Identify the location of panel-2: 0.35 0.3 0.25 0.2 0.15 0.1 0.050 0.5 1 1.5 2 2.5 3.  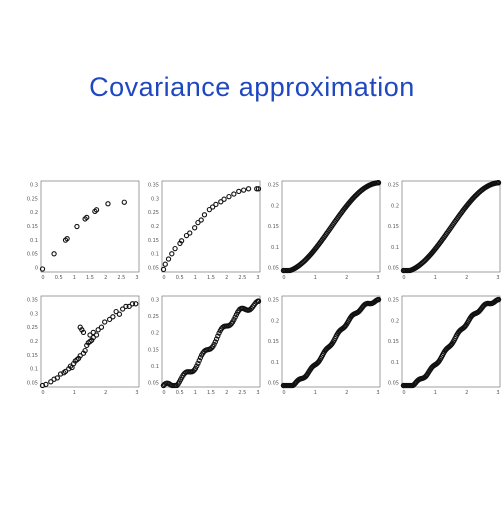
(205, 230).